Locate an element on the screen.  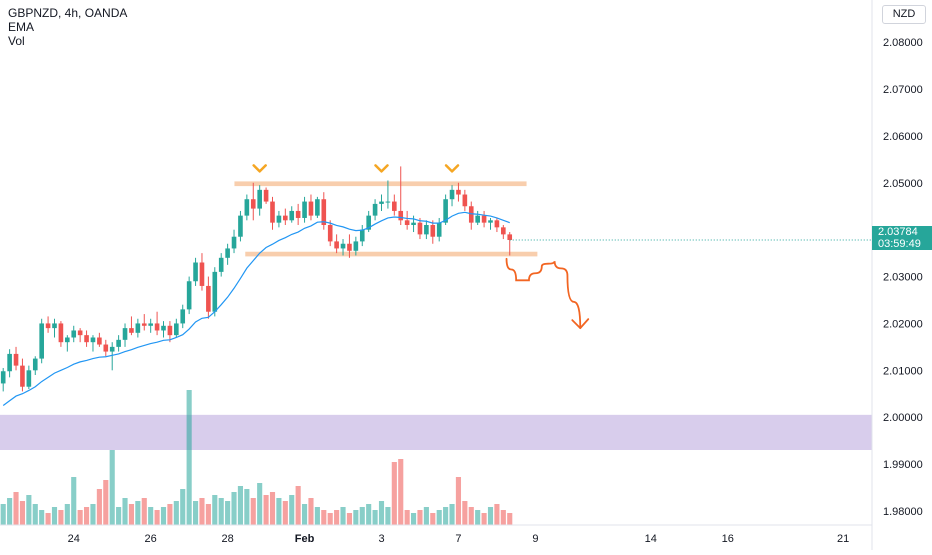
currency-button: NZD is located at coordinates (904, 14).